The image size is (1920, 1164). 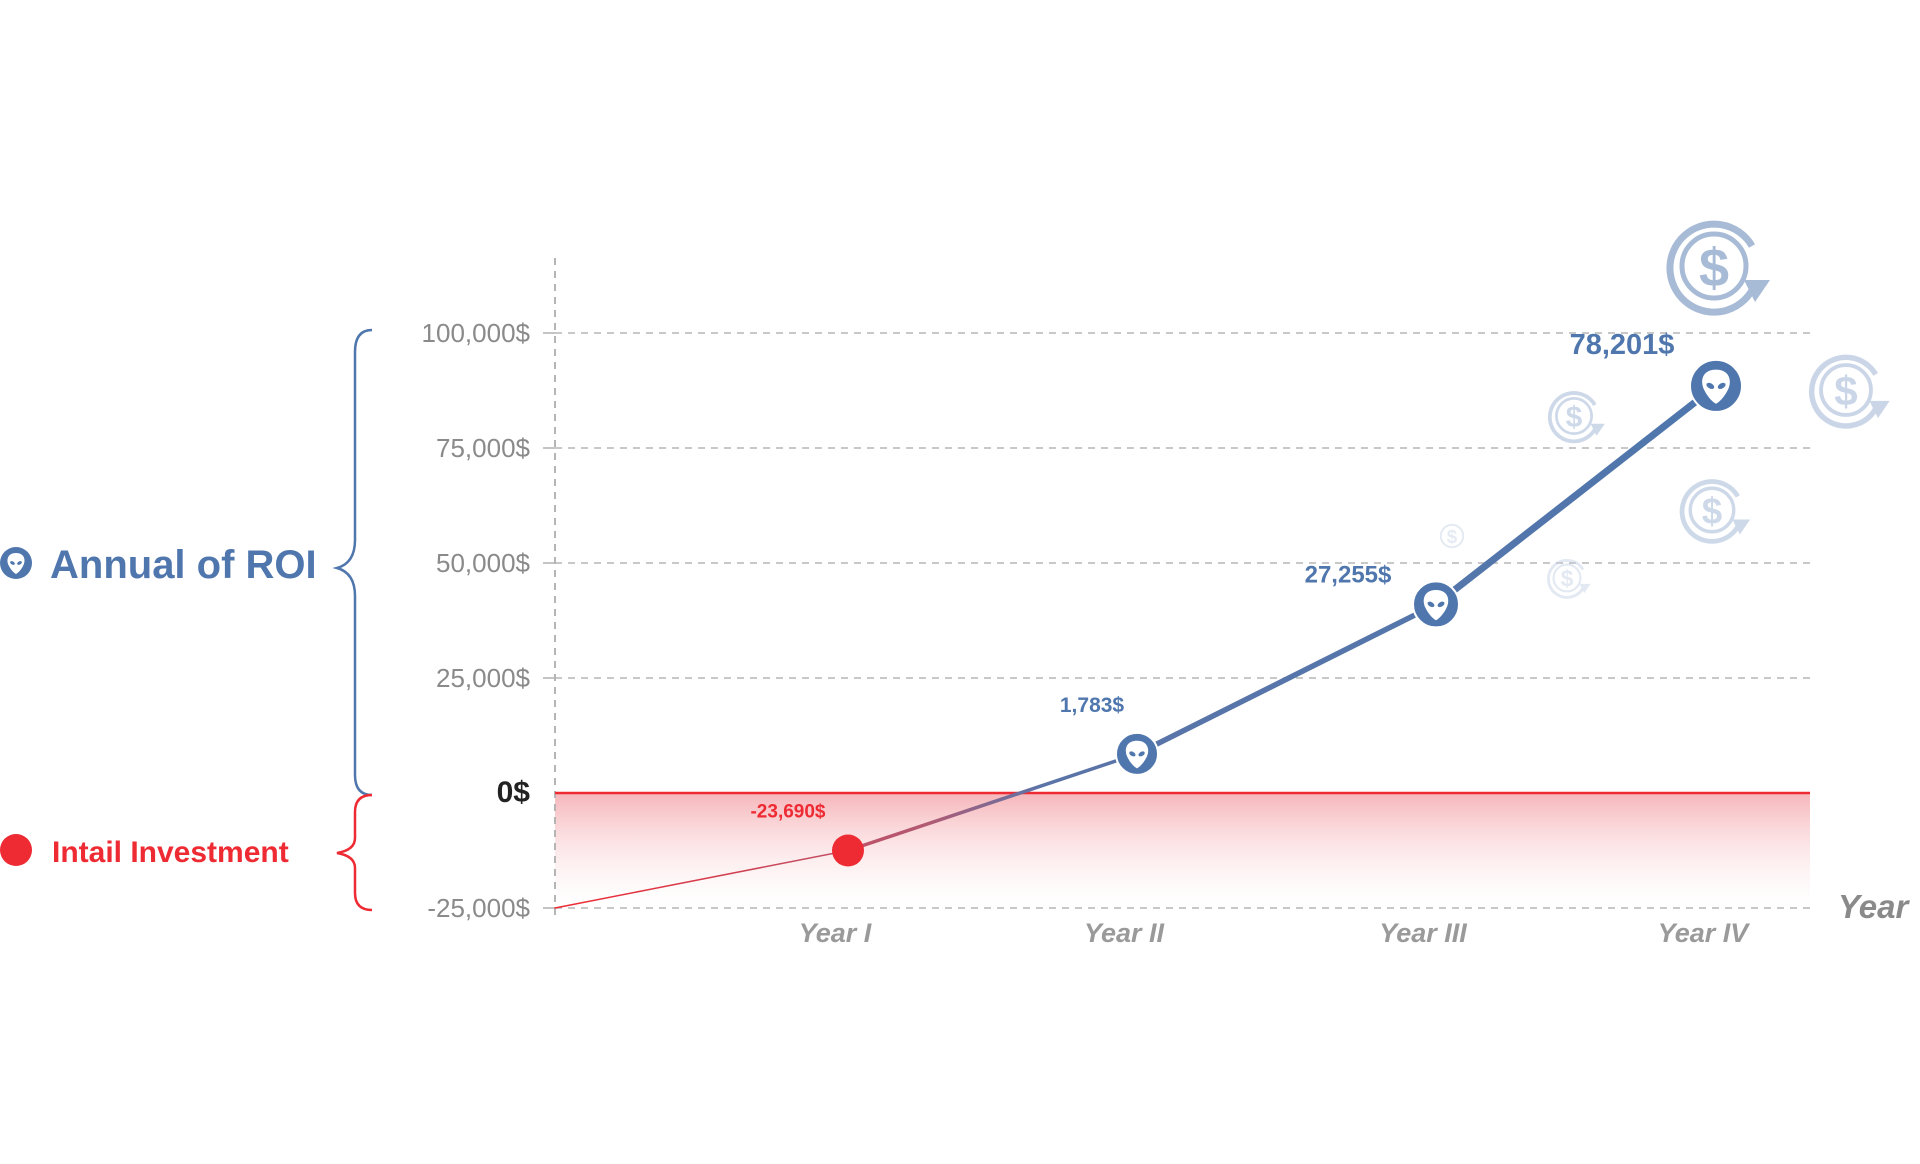 I want to click on x-tick-label: Year I, so click(x=835, y=933).